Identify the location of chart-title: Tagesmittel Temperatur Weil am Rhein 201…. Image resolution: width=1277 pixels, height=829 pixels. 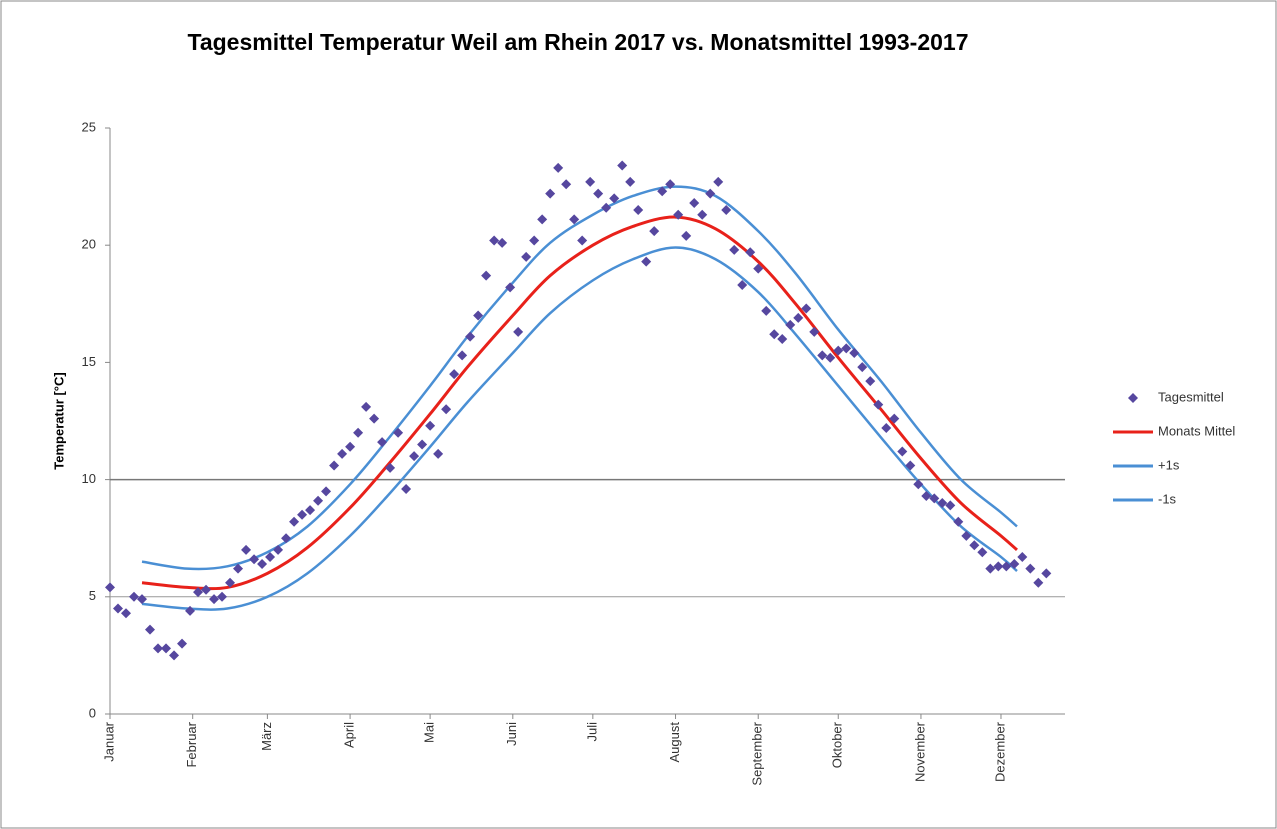
(577, 42).